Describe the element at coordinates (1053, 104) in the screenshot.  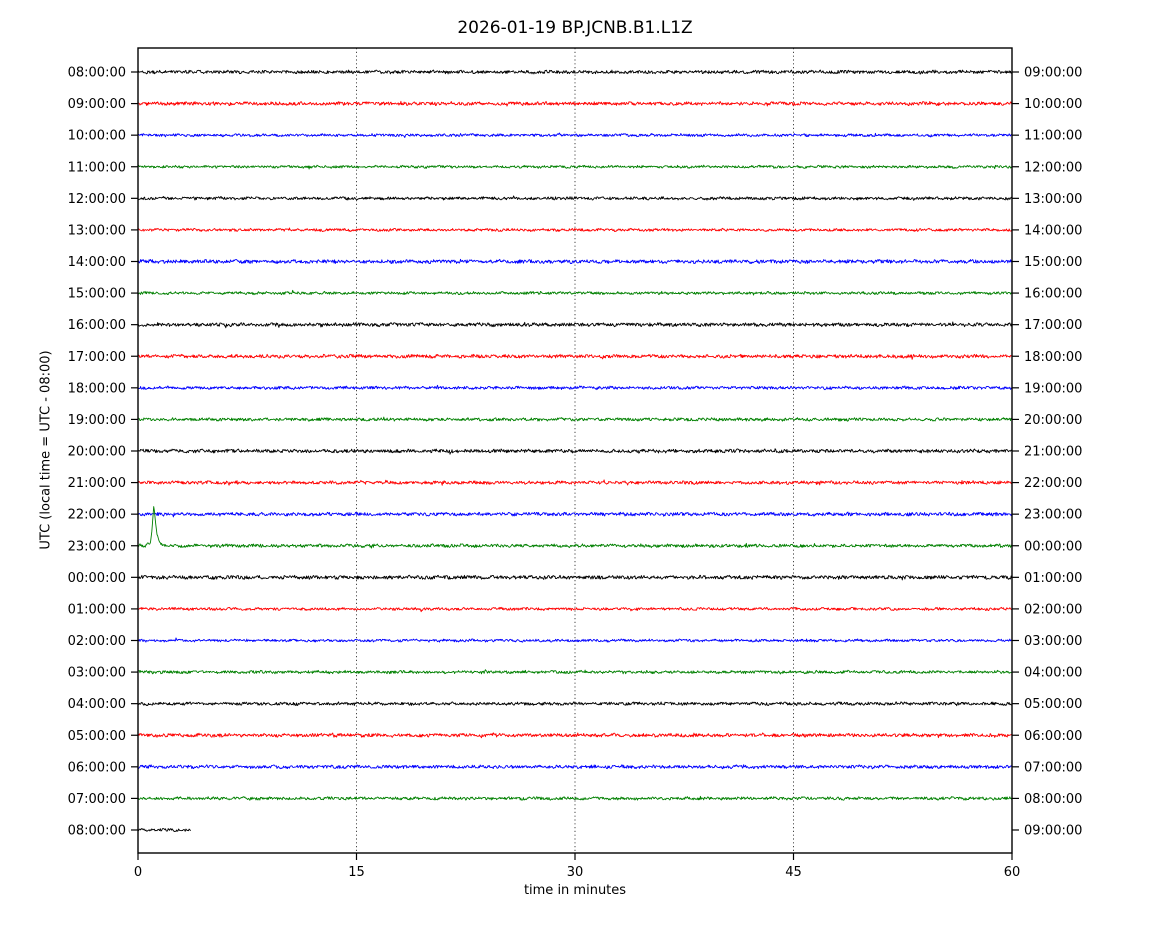
I see `right-tick-label: 10:00:00` at that location.